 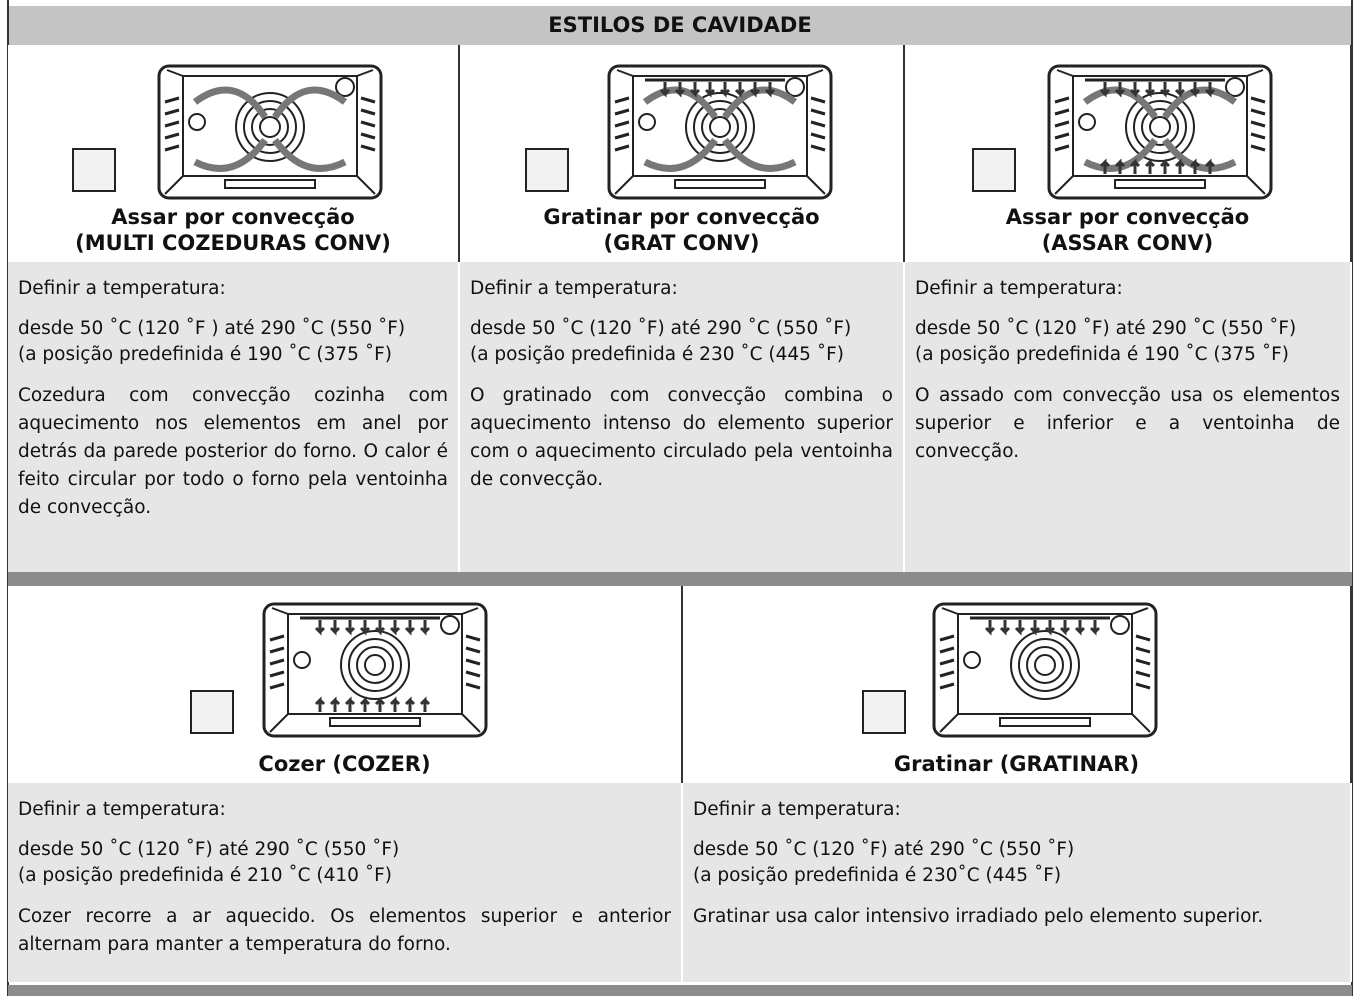 I want to click on mode-heading: Cozer (COZER), so click(x=344, y=764).